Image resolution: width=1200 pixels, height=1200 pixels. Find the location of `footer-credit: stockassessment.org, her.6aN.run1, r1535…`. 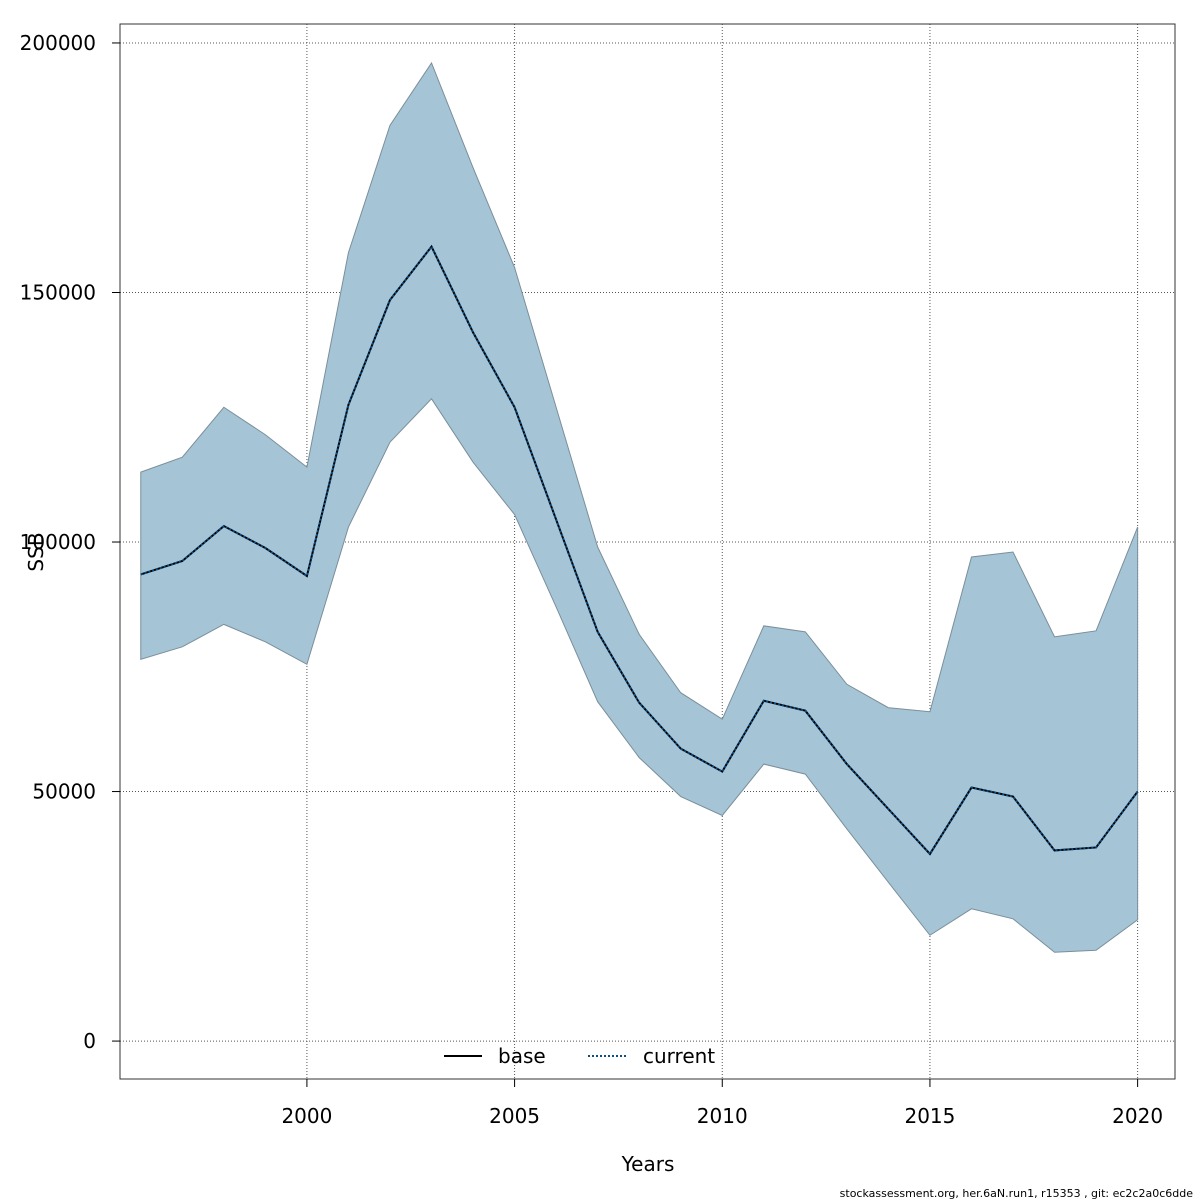

footer-credit: stockassessment.org, her.6aN.run1, r1535… is located at coordinates (1017, 1193).